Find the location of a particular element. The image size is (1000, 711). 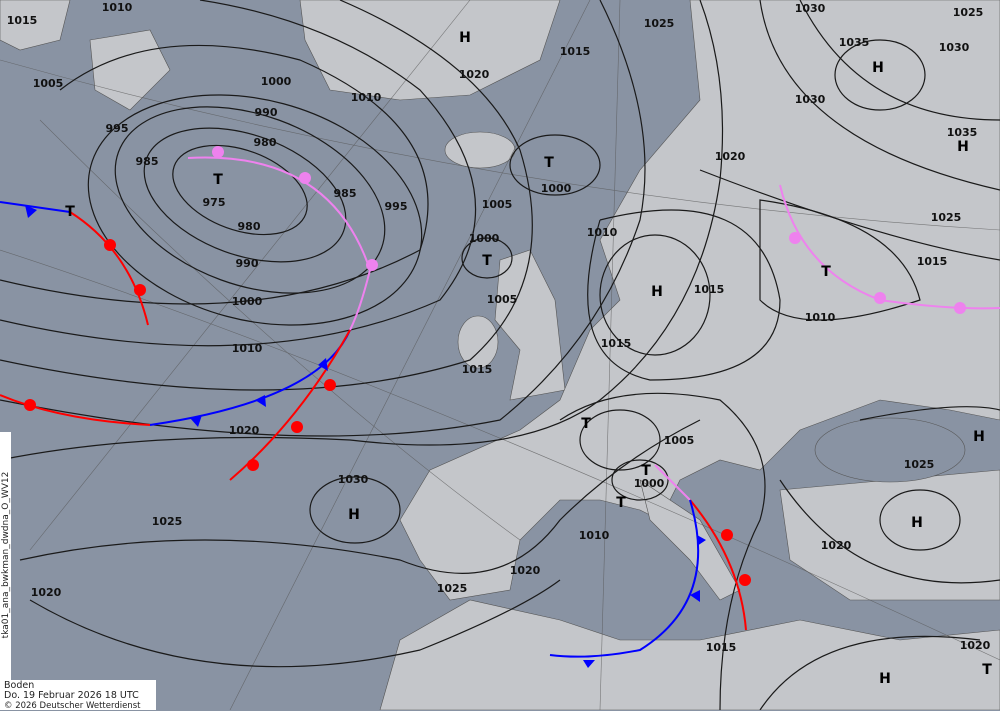

black-sea is located at coordinates (890, 450).